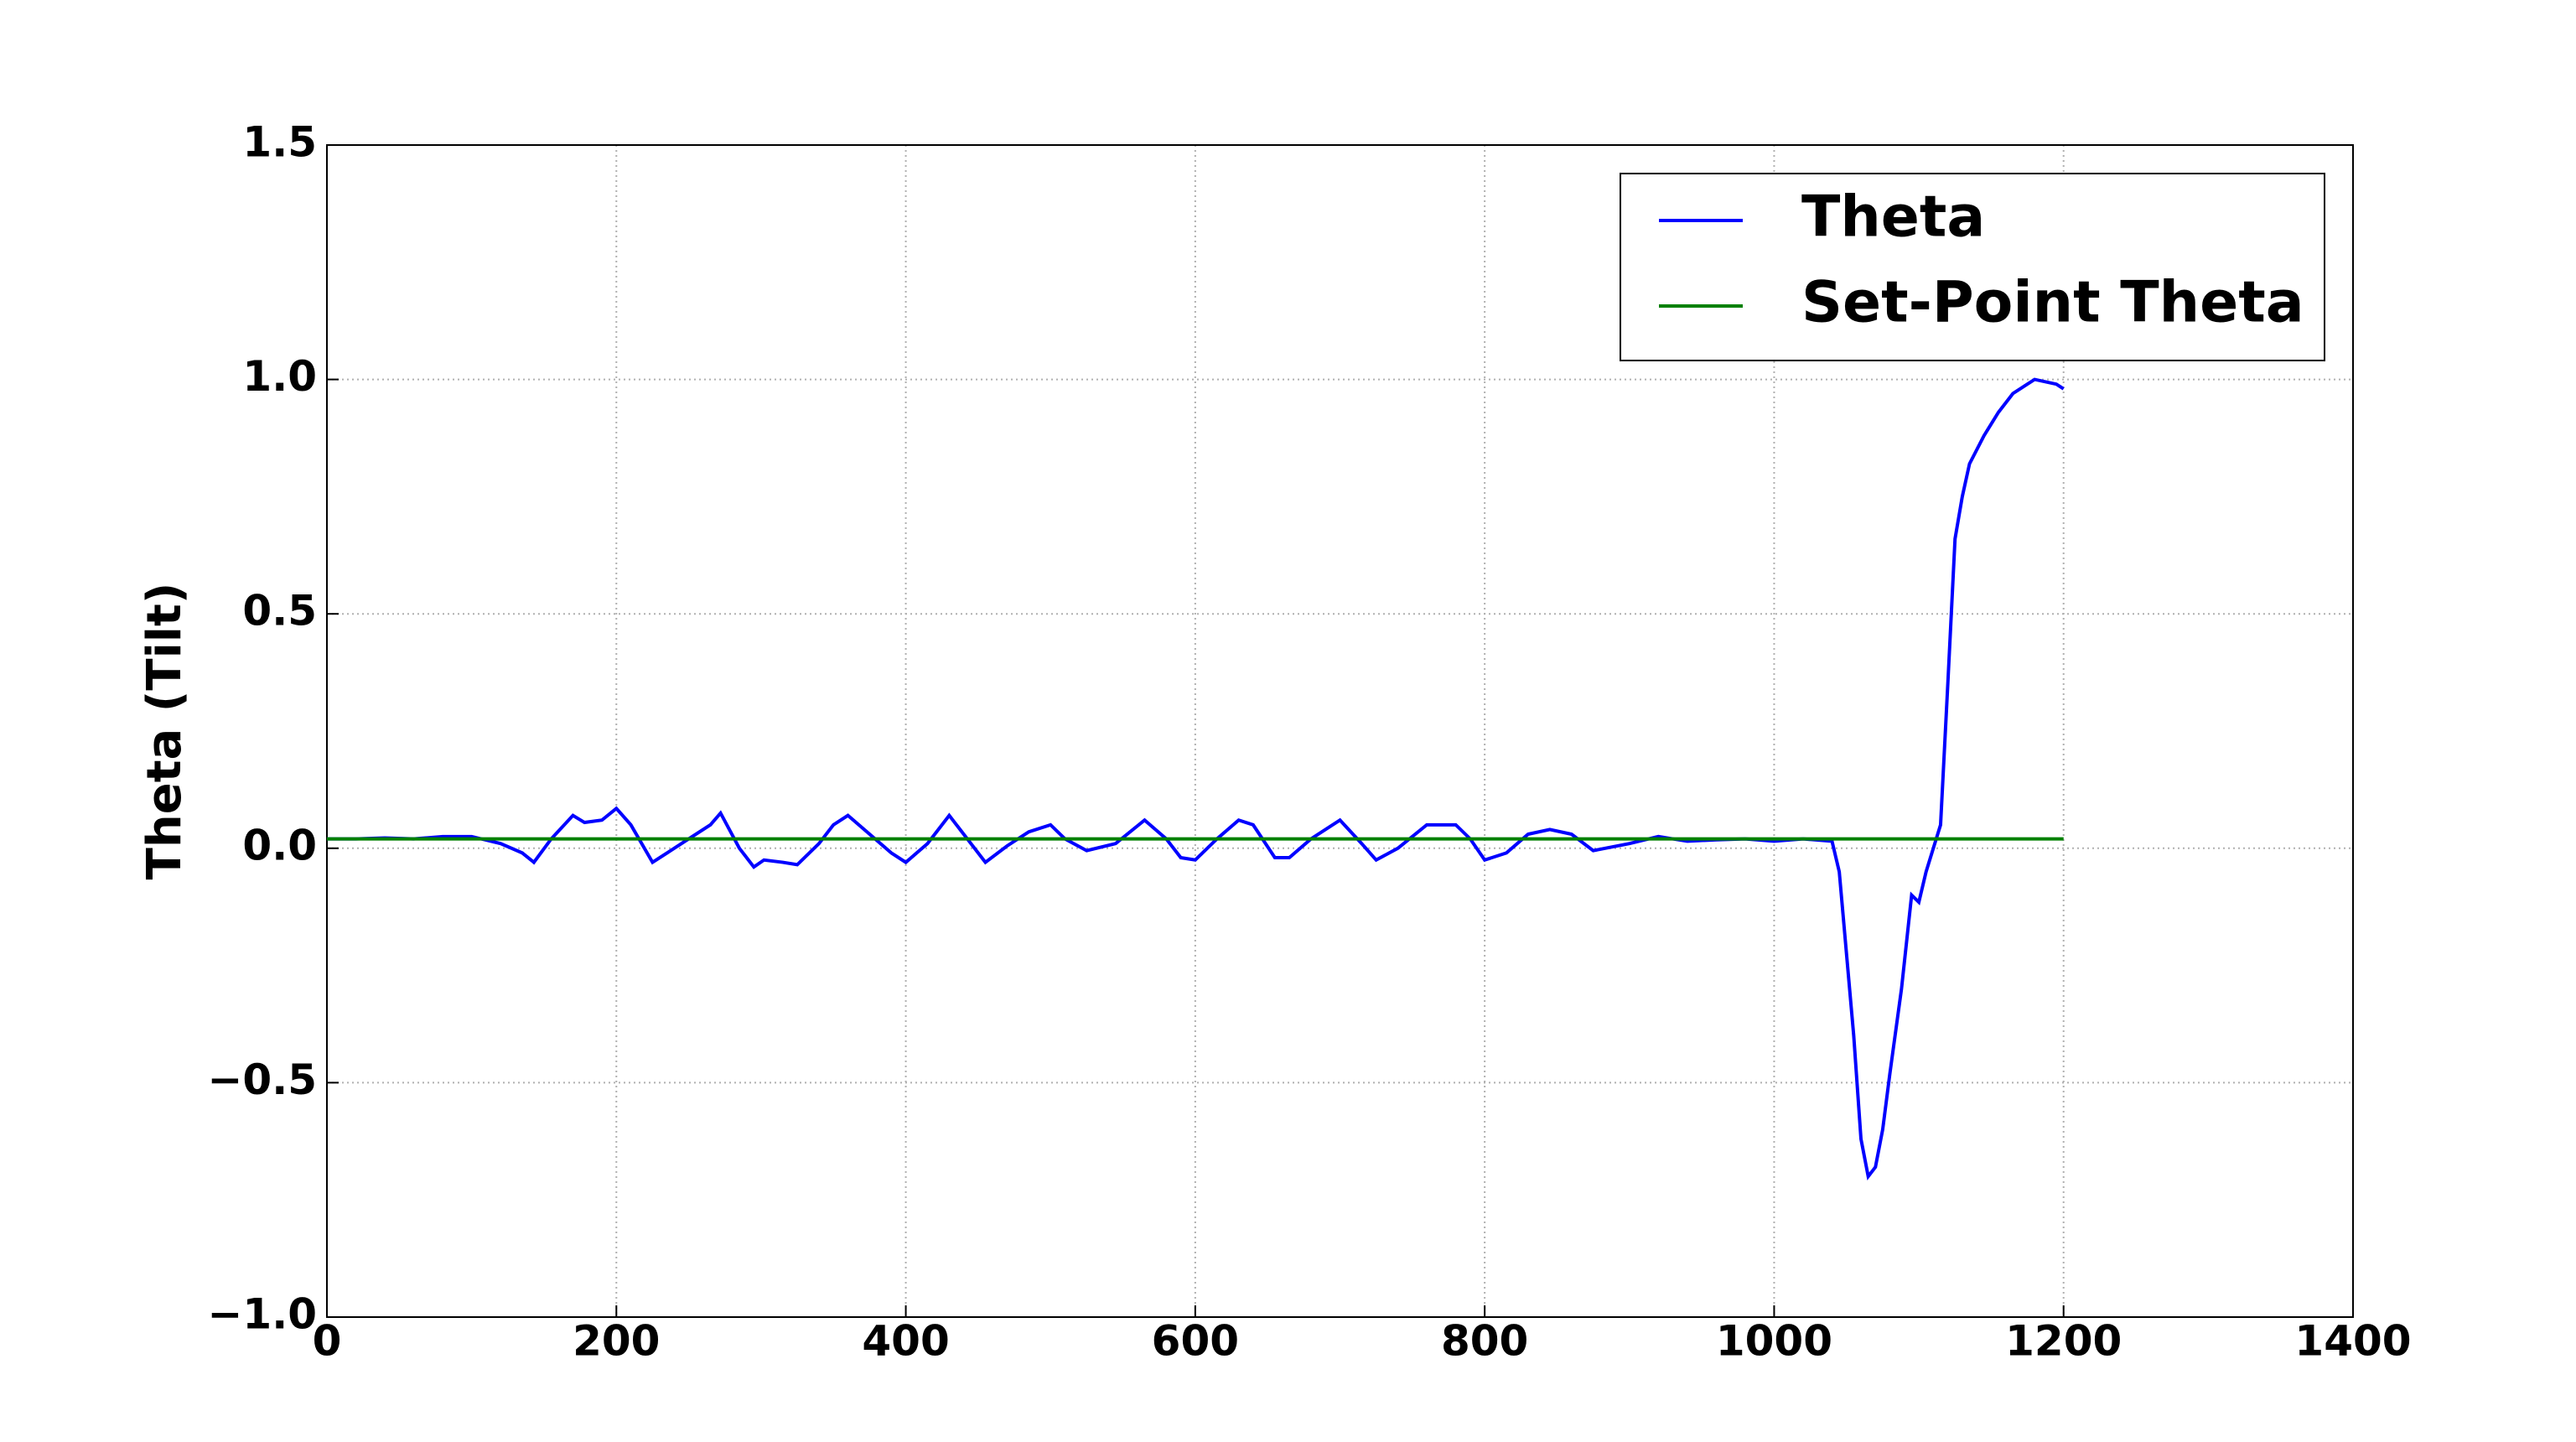 The image size is (2576, 1442). I want to click on x-tick-label: 200, so click(616, 1341).